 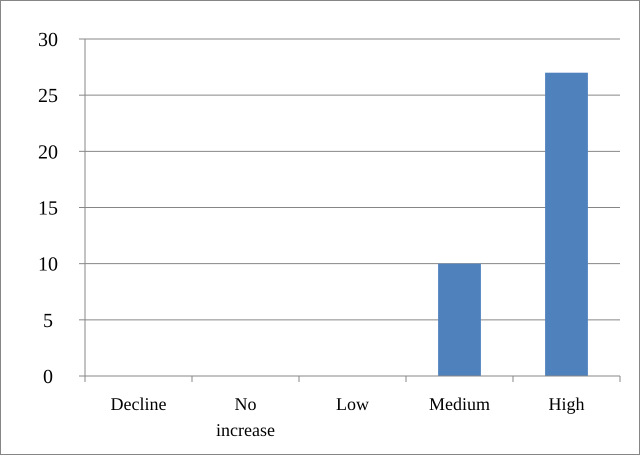 What do you see at coordinates (352, 404) in the screenshot?
I see `x-tick-label: Low` at bounding box center [352, 404].